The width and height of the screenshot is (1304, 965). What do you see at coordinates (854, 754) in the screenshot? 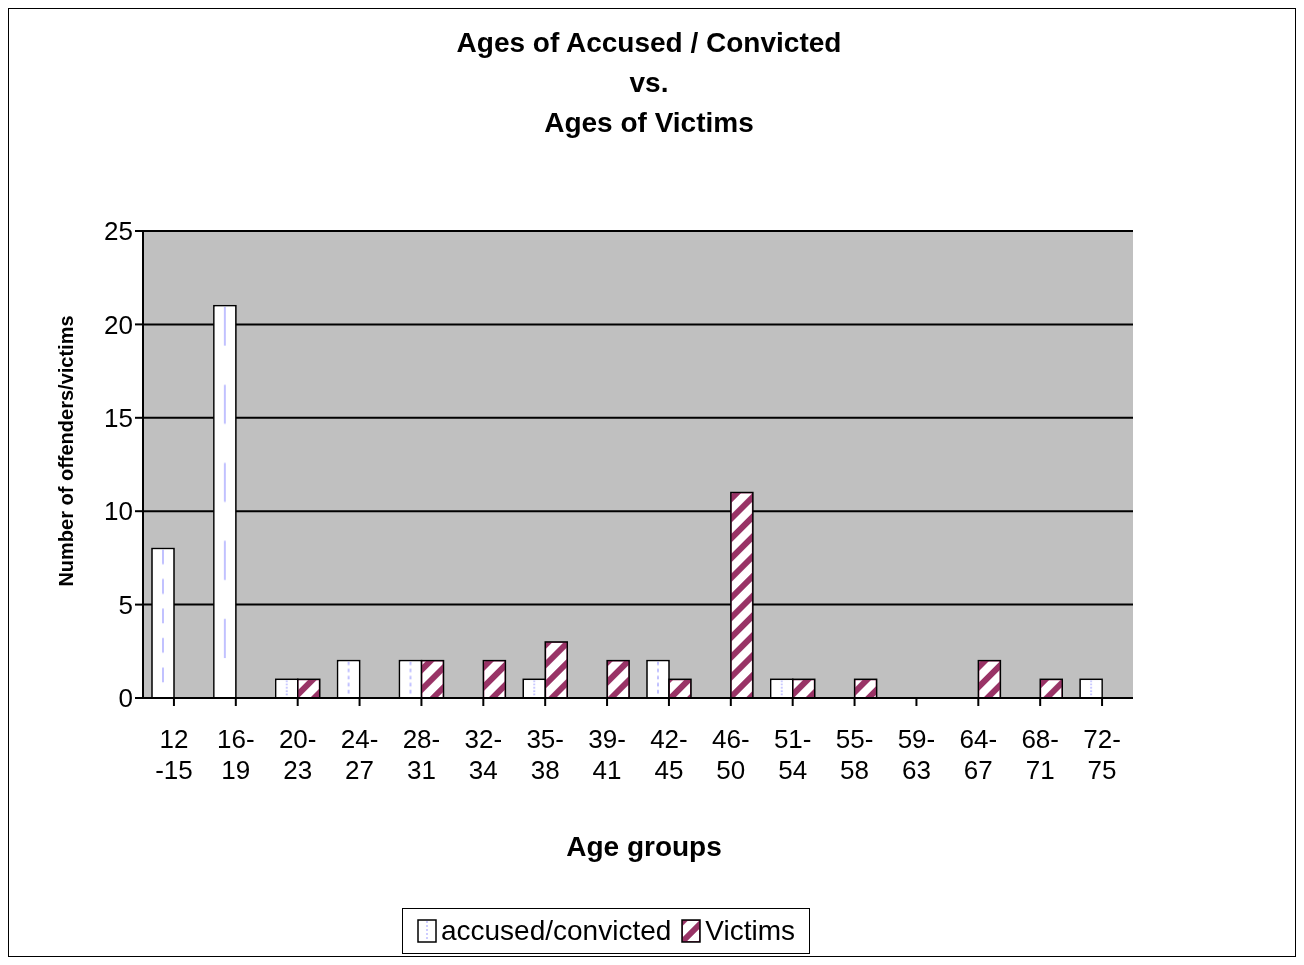
I see `x-tick-label: 55-58` at bounding box center [854, 754].